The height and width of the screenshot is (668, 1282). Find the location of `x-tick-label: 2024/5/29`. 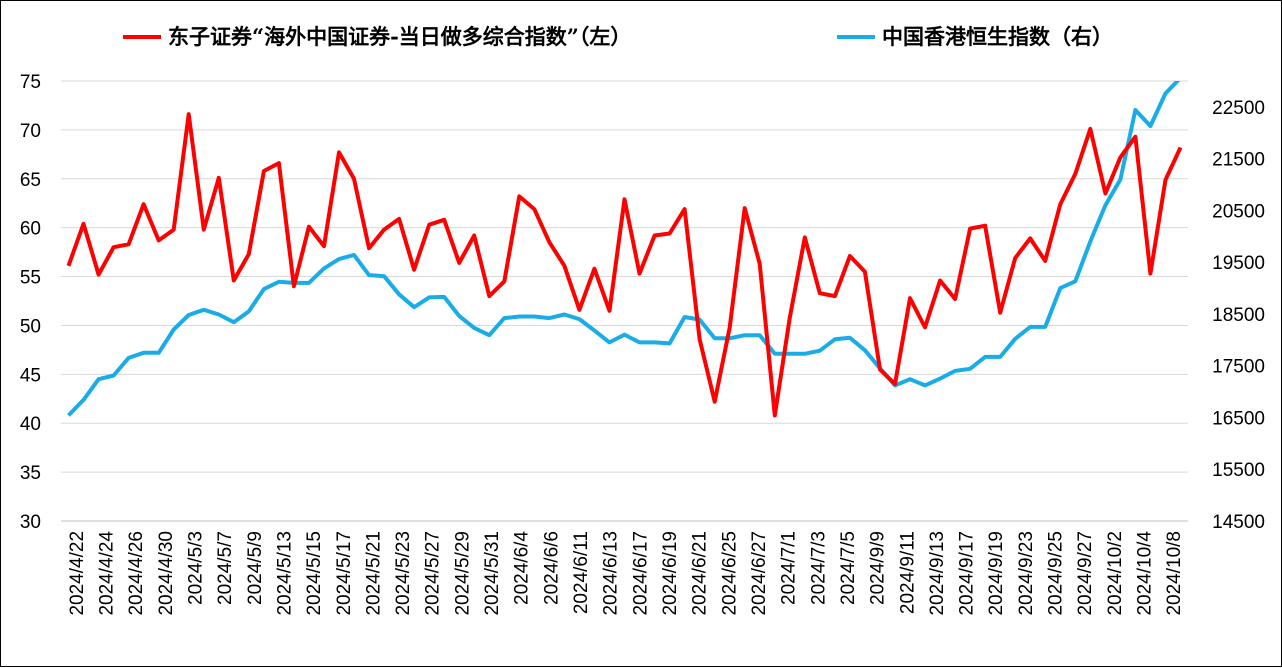

x-tick-label: 2024/5/29 is located at coordinates (462, 573).